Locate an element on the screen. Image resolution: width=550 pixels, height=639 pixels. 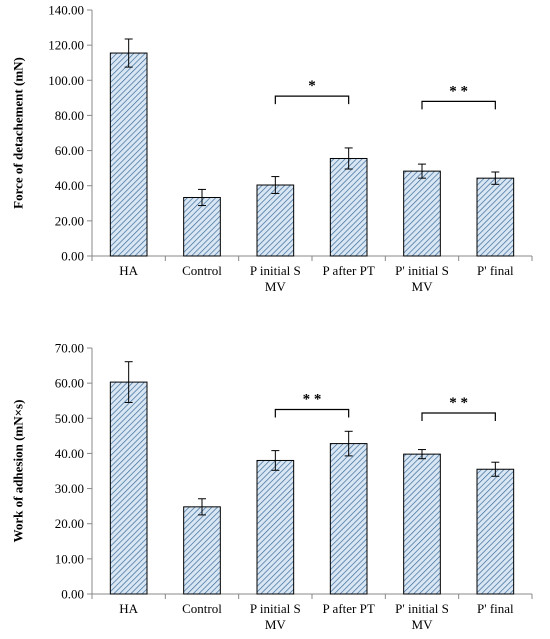
y-tick-label: 50.00 is located at coordinates (69, 418).